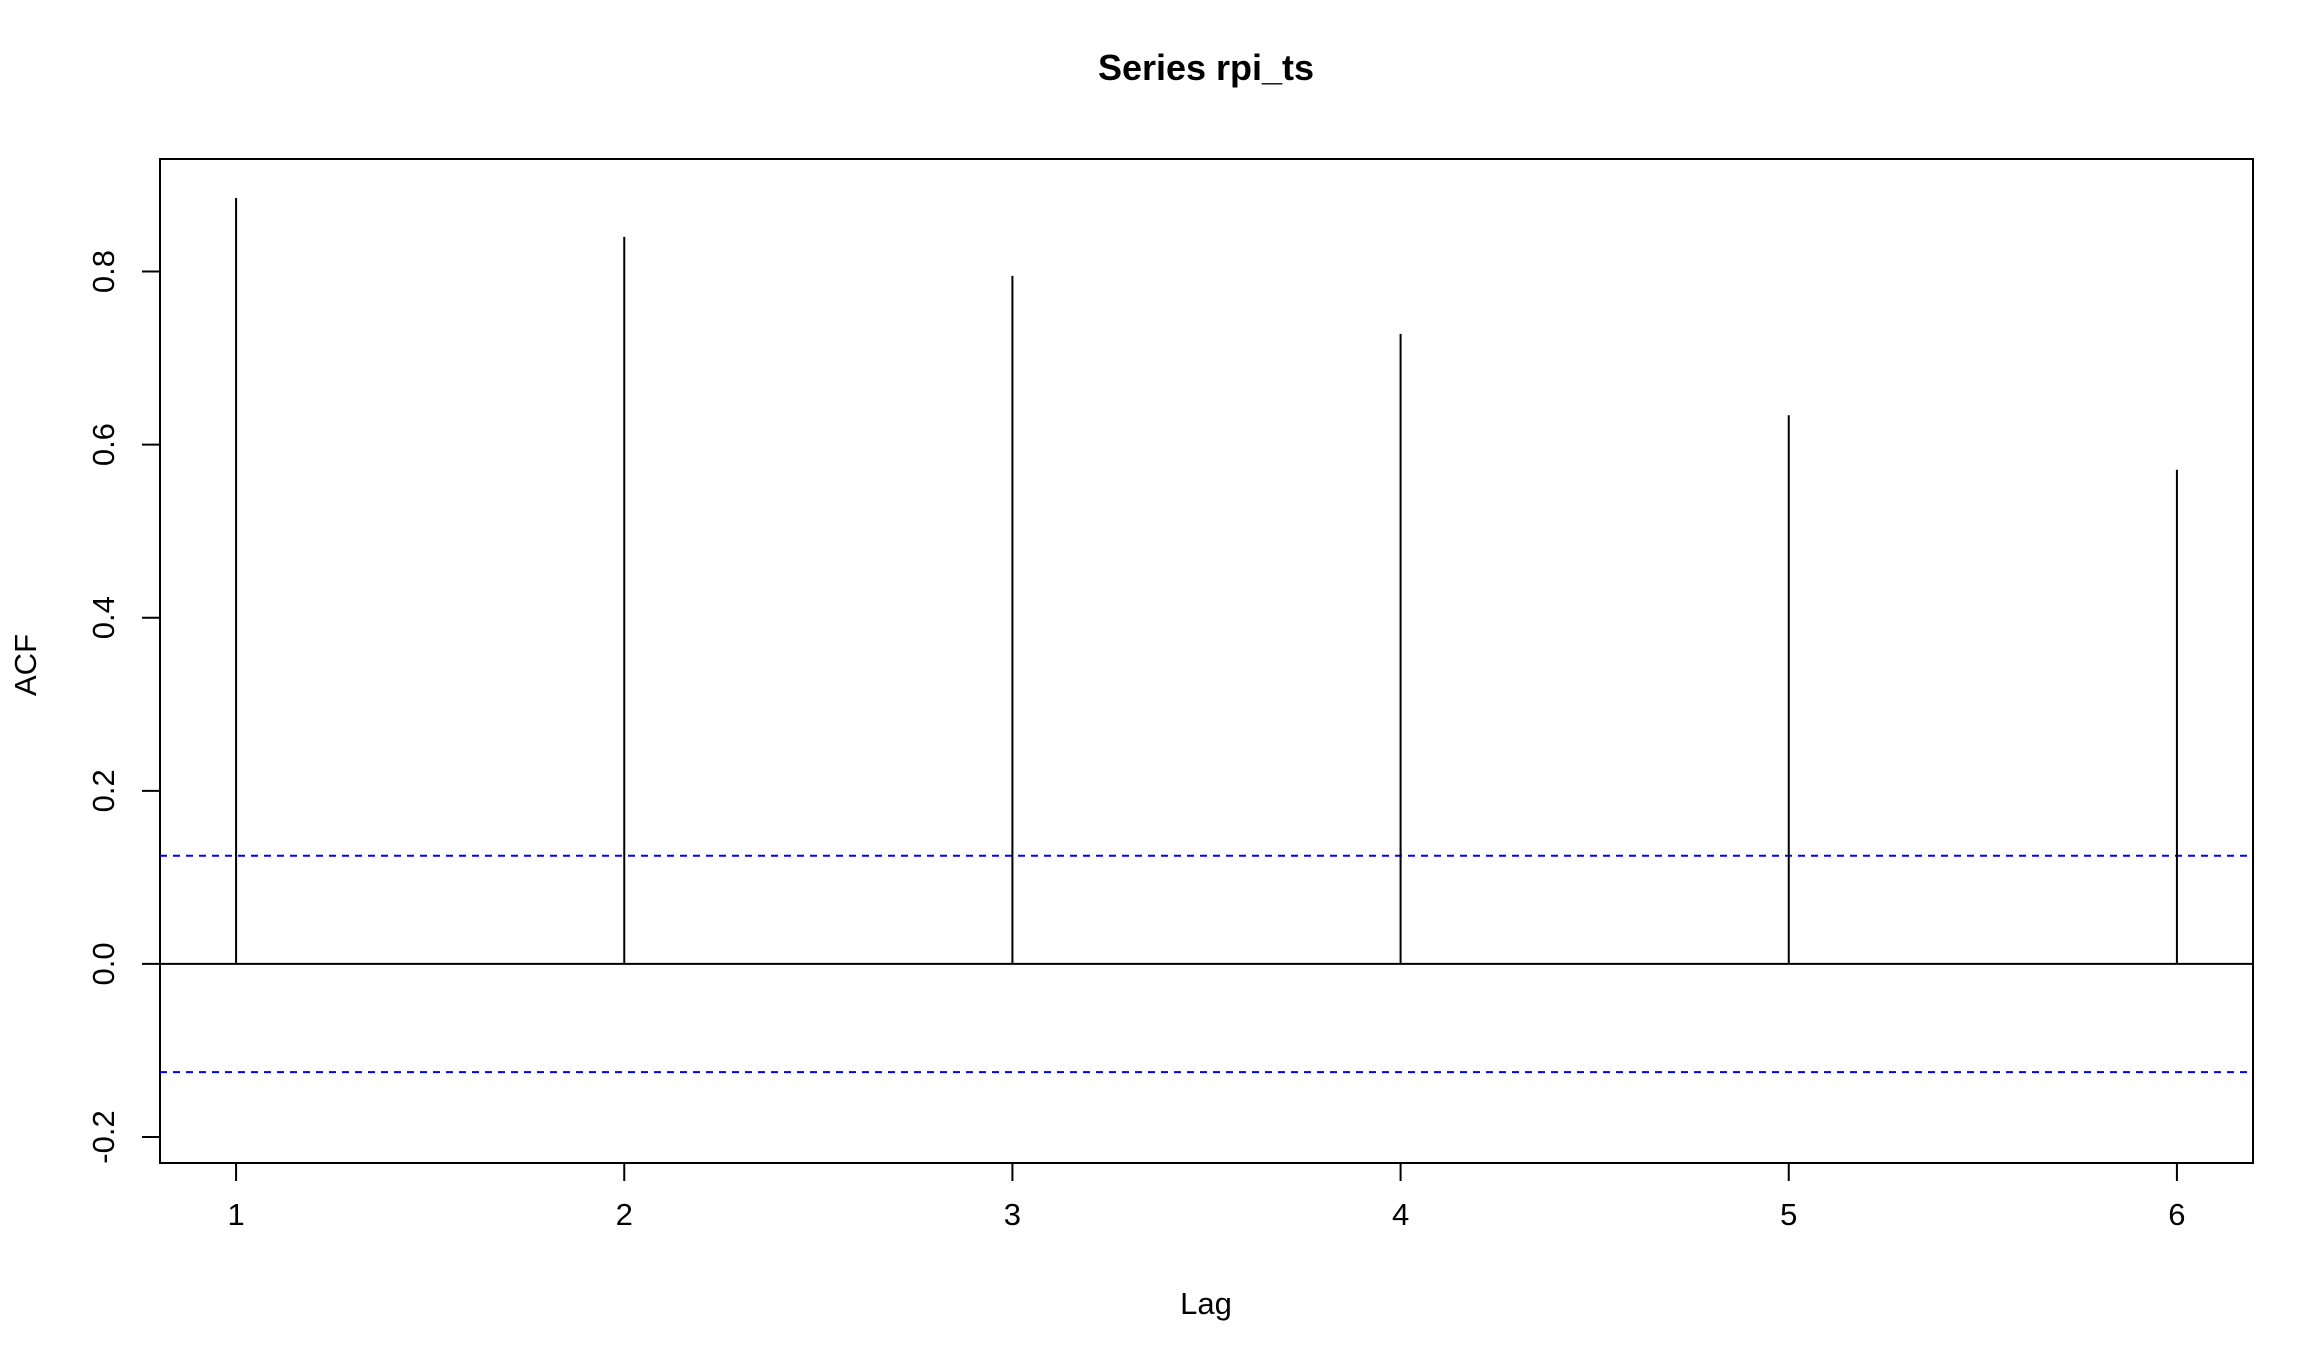 The height and width of the screenshot is (1349, 2304). What do you see at coordinates (103, 963) in the screenshot?
I see `y-tick-label: 0.0` at bounding box center [103, 963].